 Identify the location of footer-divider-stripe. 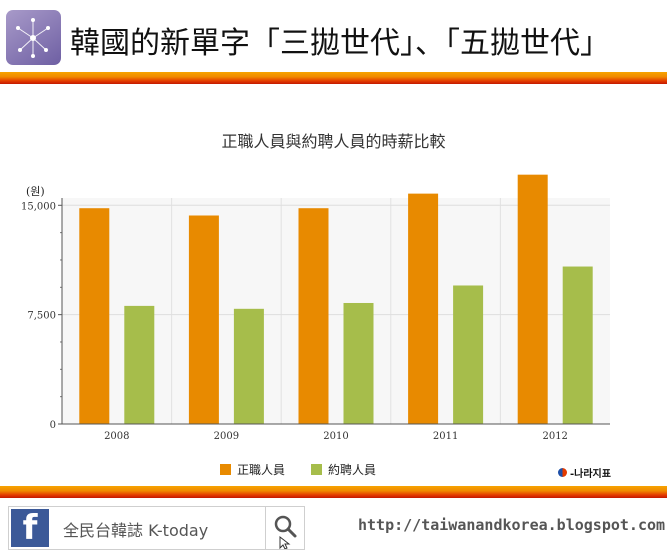
(333, 492).